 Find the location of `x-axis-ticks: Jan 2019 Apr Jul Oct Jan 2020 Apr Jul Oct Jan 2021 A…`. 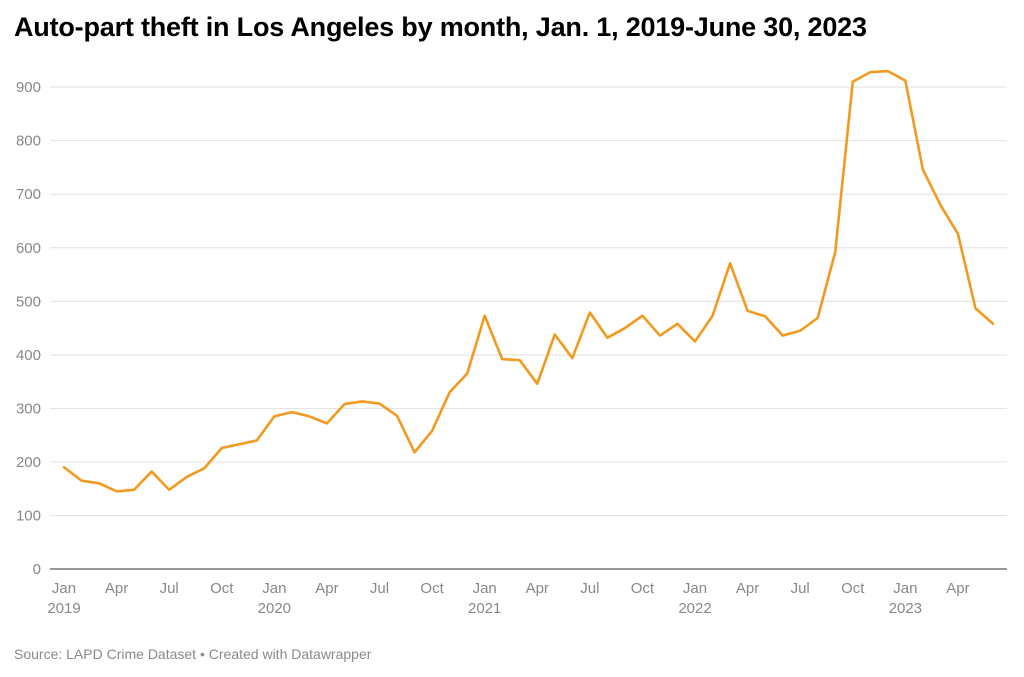

x-axis-ticks: Jan 2019 Apr Jul Oct Jan 2020 Apr Jul Oct Jan 2021 A… is located at coordinates (508, 598).